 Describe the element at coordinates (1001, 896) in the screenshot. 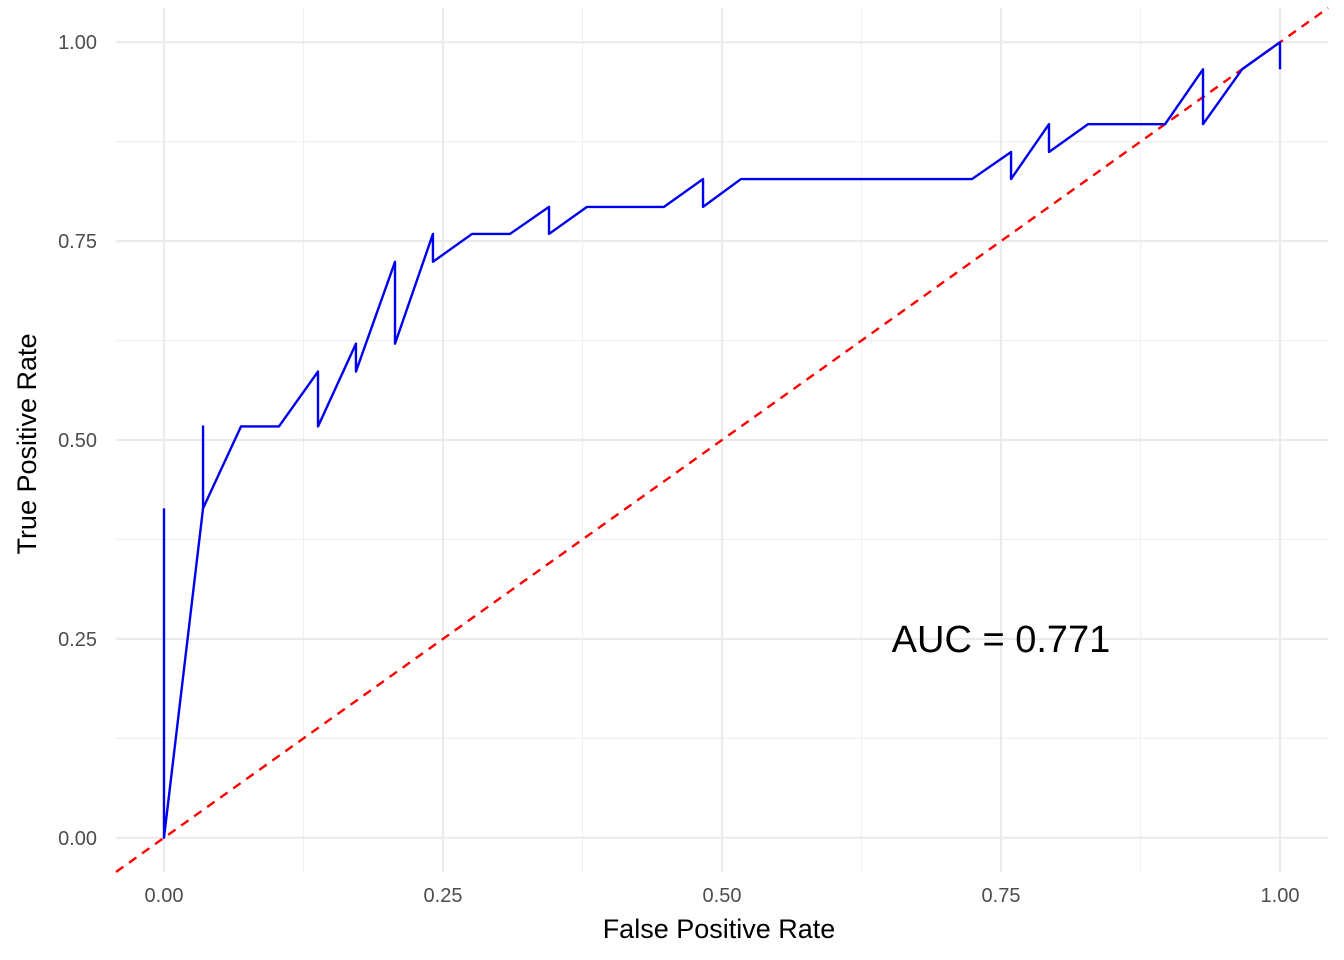

I see `x-tick-label: 0.75` at that location.